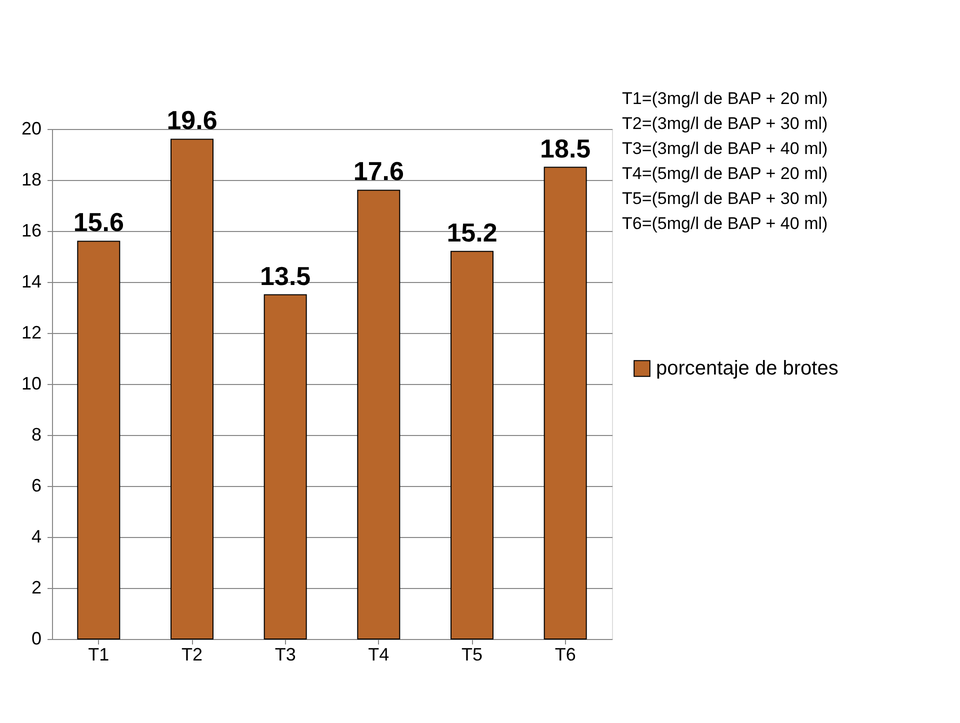  I want to click on y-tick-label: 6, so click(36, 486).